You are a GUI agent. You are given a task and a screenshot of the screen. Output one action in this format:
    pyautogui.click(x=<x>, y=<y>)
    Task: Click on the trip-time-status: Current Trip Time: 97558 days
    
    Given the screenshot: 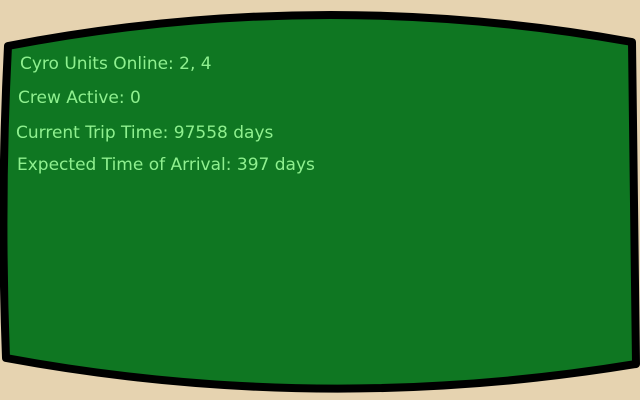 What is the action you would take?
    pyautogui.click(x=145, y=133)
    